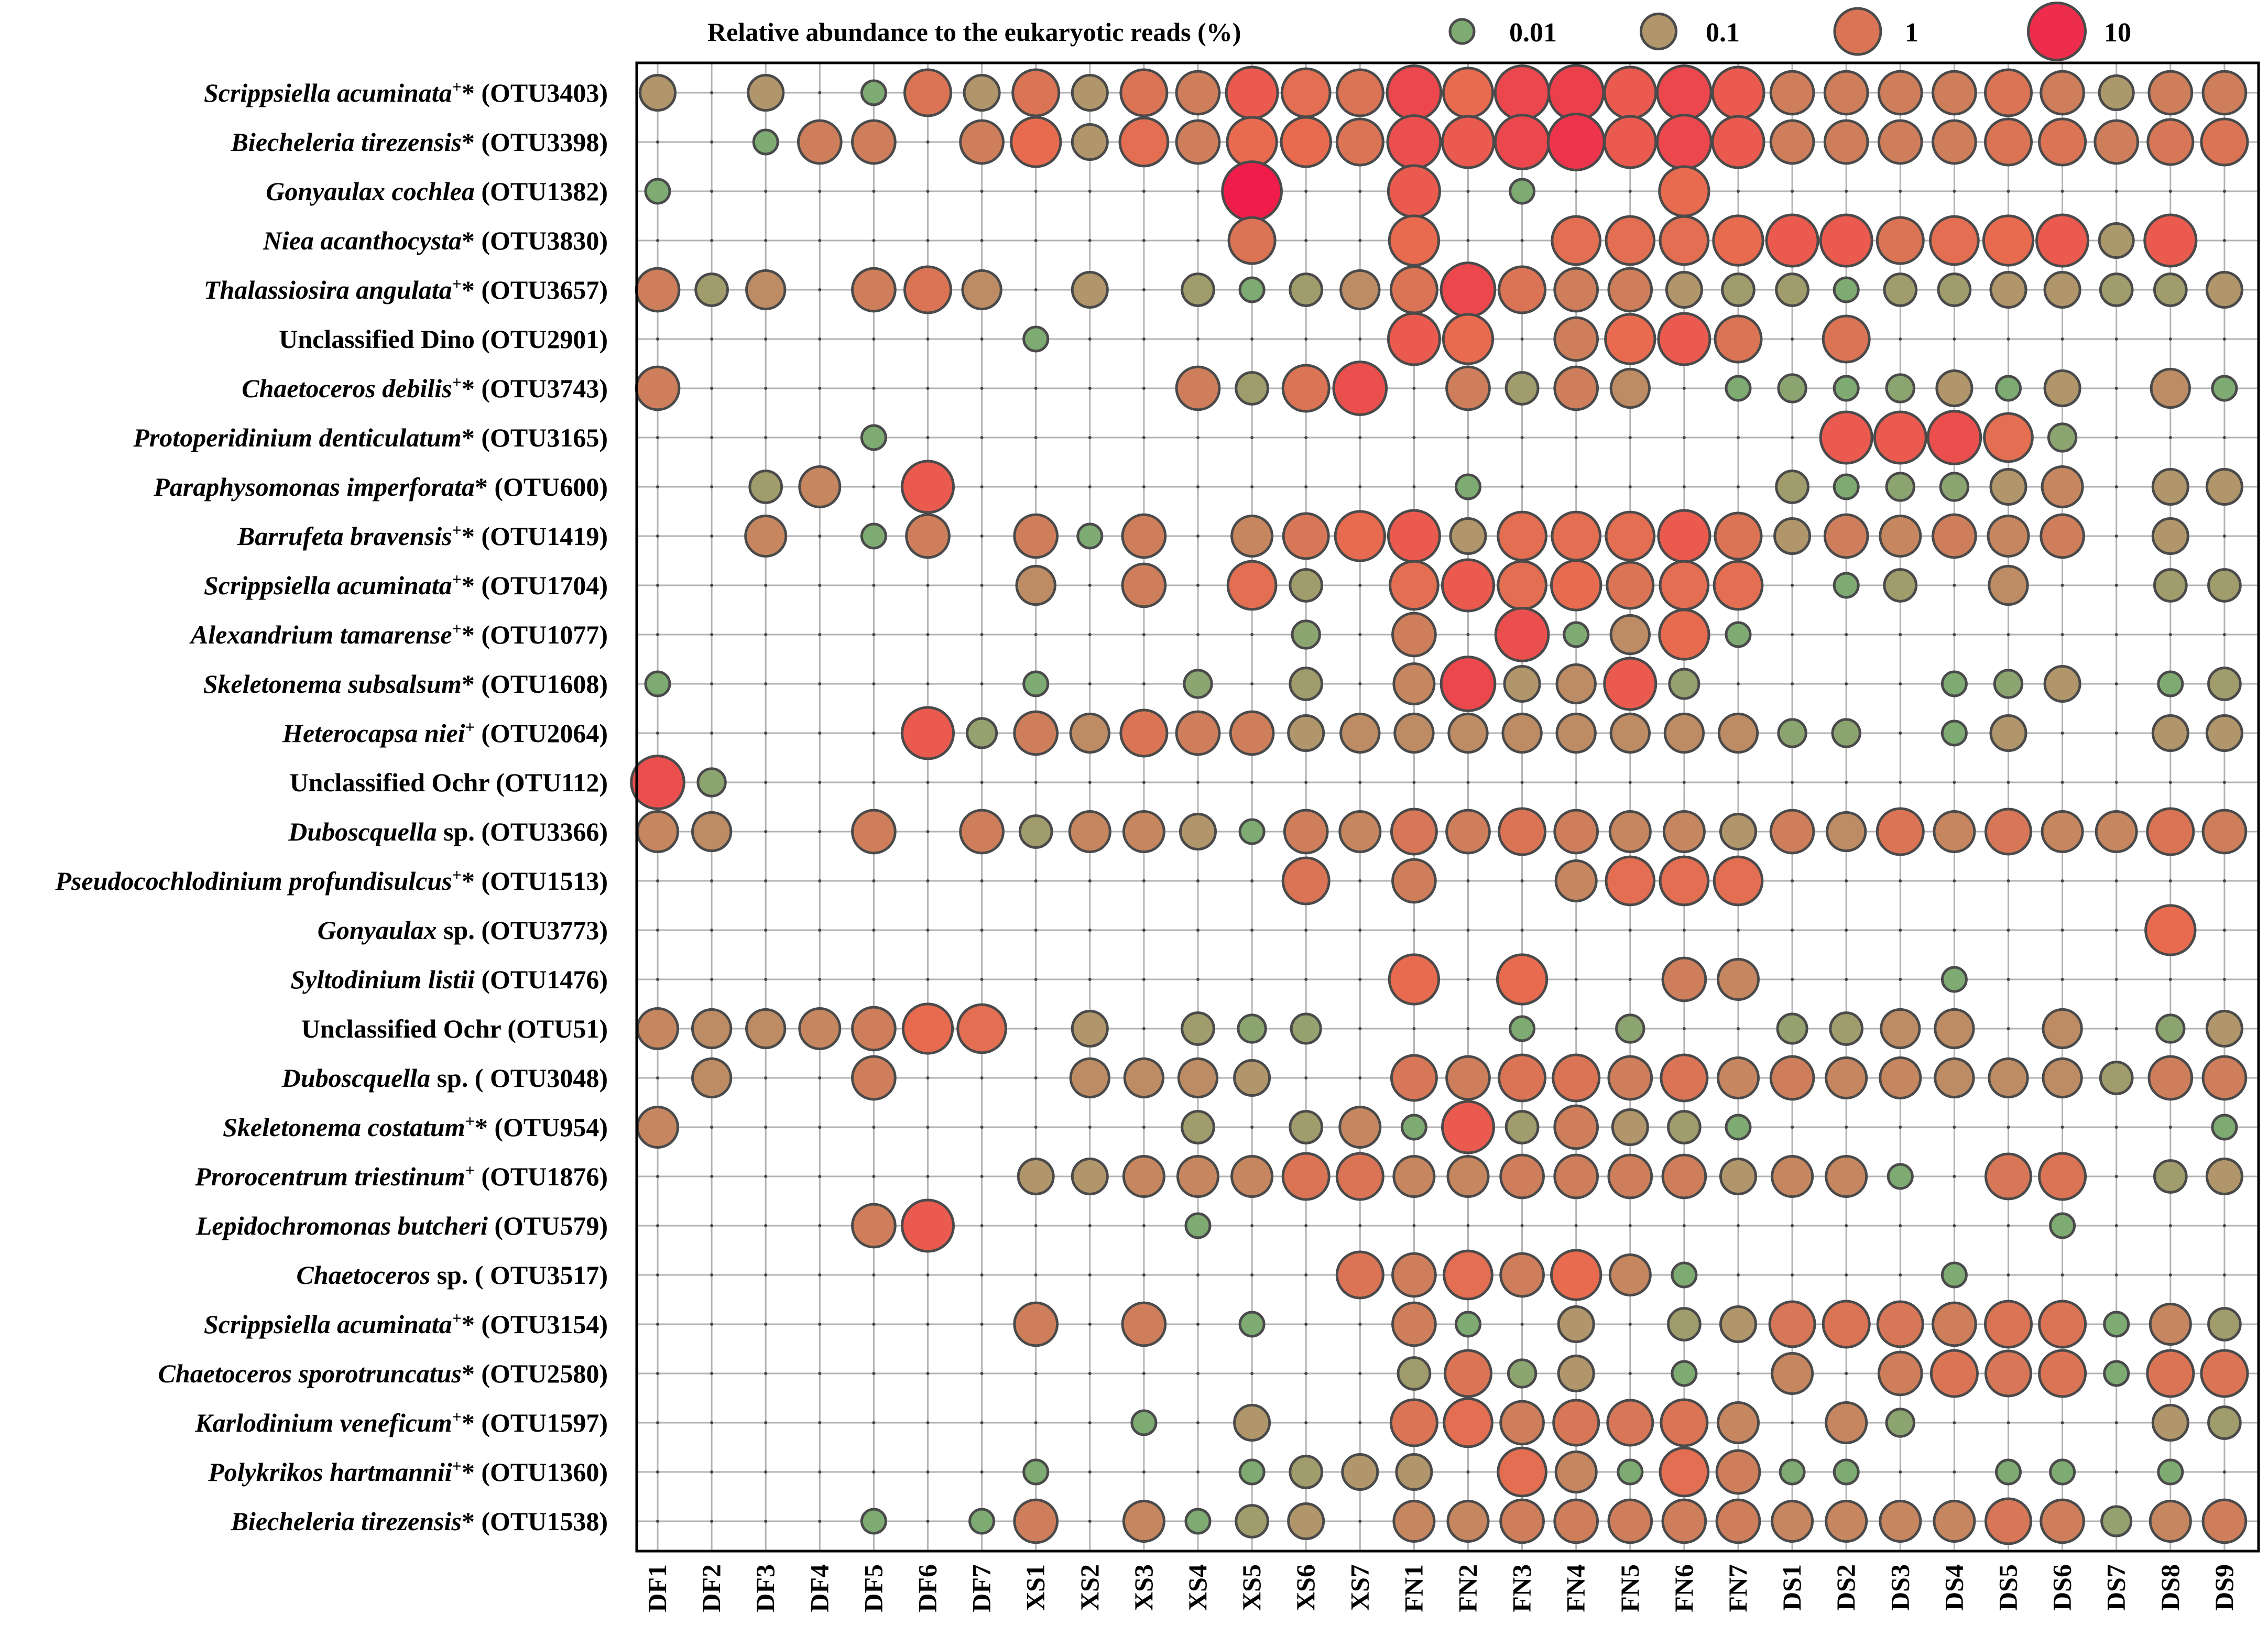 This screenshot has width=2268, height=1625. Describe the element at coordinates (535, 142) in the screenshot. I see `row-label-part: * (OTU3398)` at that location.